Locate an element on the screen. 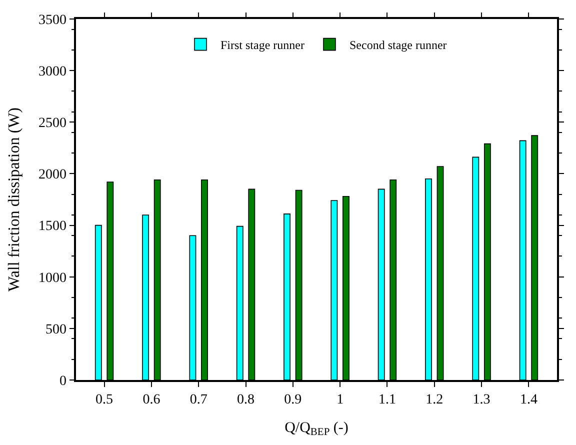 The height and width of the screenshot is (445, 576). x-axis-title: Q/Q$_{BEP}$ (-) is located at coordinates (316, 429).